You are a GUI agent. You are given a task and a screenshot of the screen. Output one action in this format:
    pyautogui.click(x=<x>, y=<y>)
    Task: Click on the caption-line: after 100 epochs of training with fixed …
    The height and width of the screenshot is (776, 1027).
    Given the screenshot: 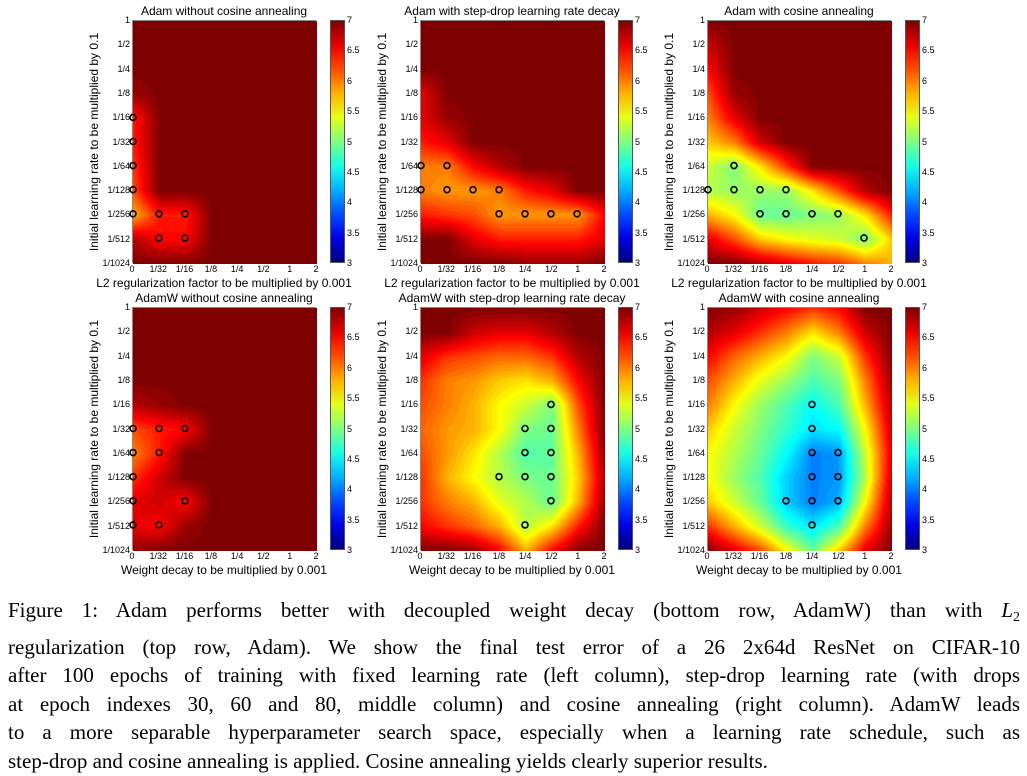 What is the action you would take?
    pyautogui.click(x=514, y=675)
    